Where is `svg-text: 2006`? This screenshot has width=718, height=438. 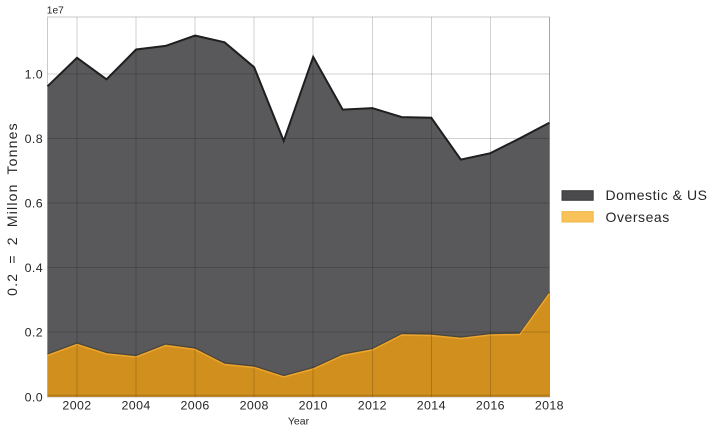
svg-text: 2006 is located at coordinates (195, 406).